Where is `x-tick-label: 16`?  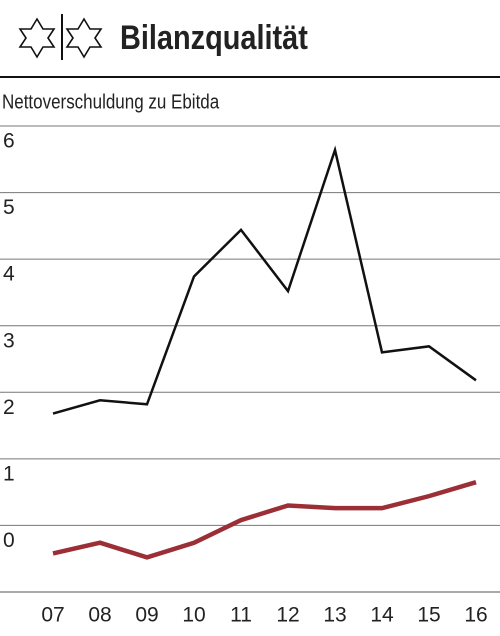
x-tick-label: 16 is located at coordinates (475, 615).